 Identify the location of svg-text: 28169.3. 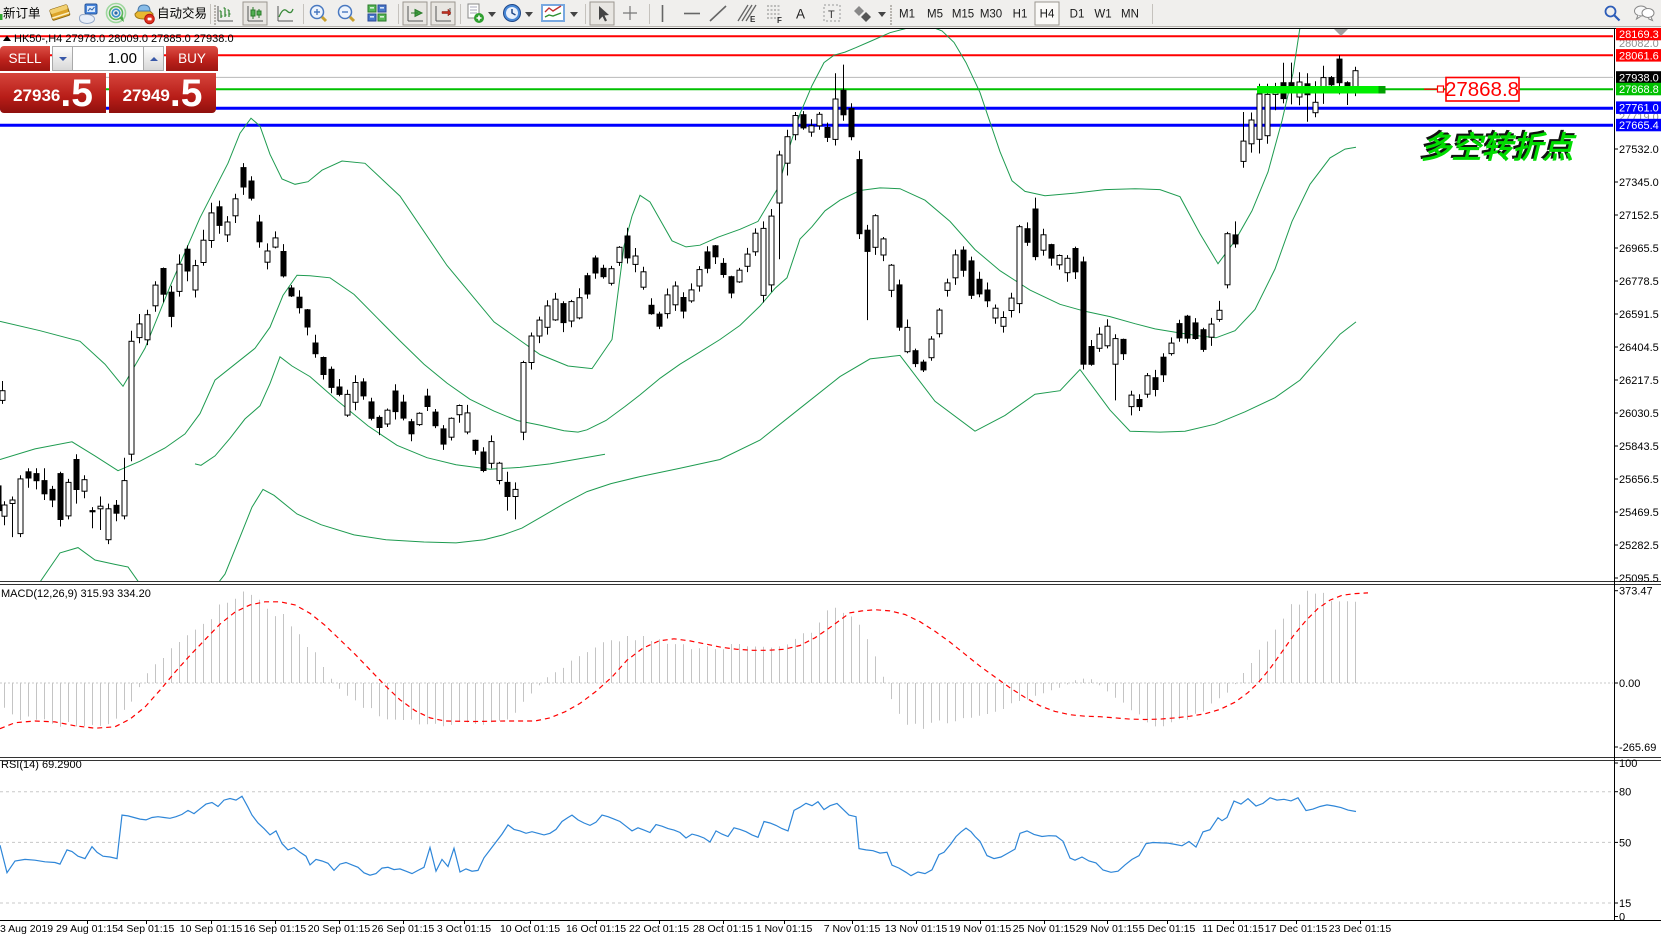
(1639, 35).